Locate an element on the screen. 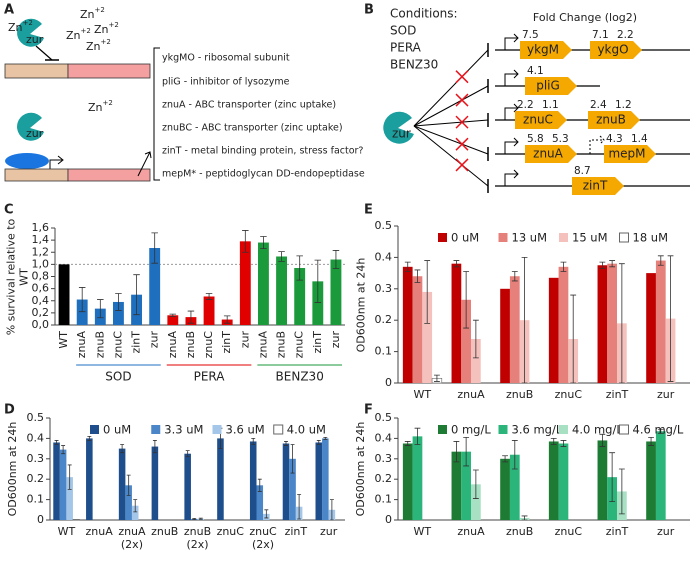  fold-change: 7.1 is located at coordinates (600, 35).